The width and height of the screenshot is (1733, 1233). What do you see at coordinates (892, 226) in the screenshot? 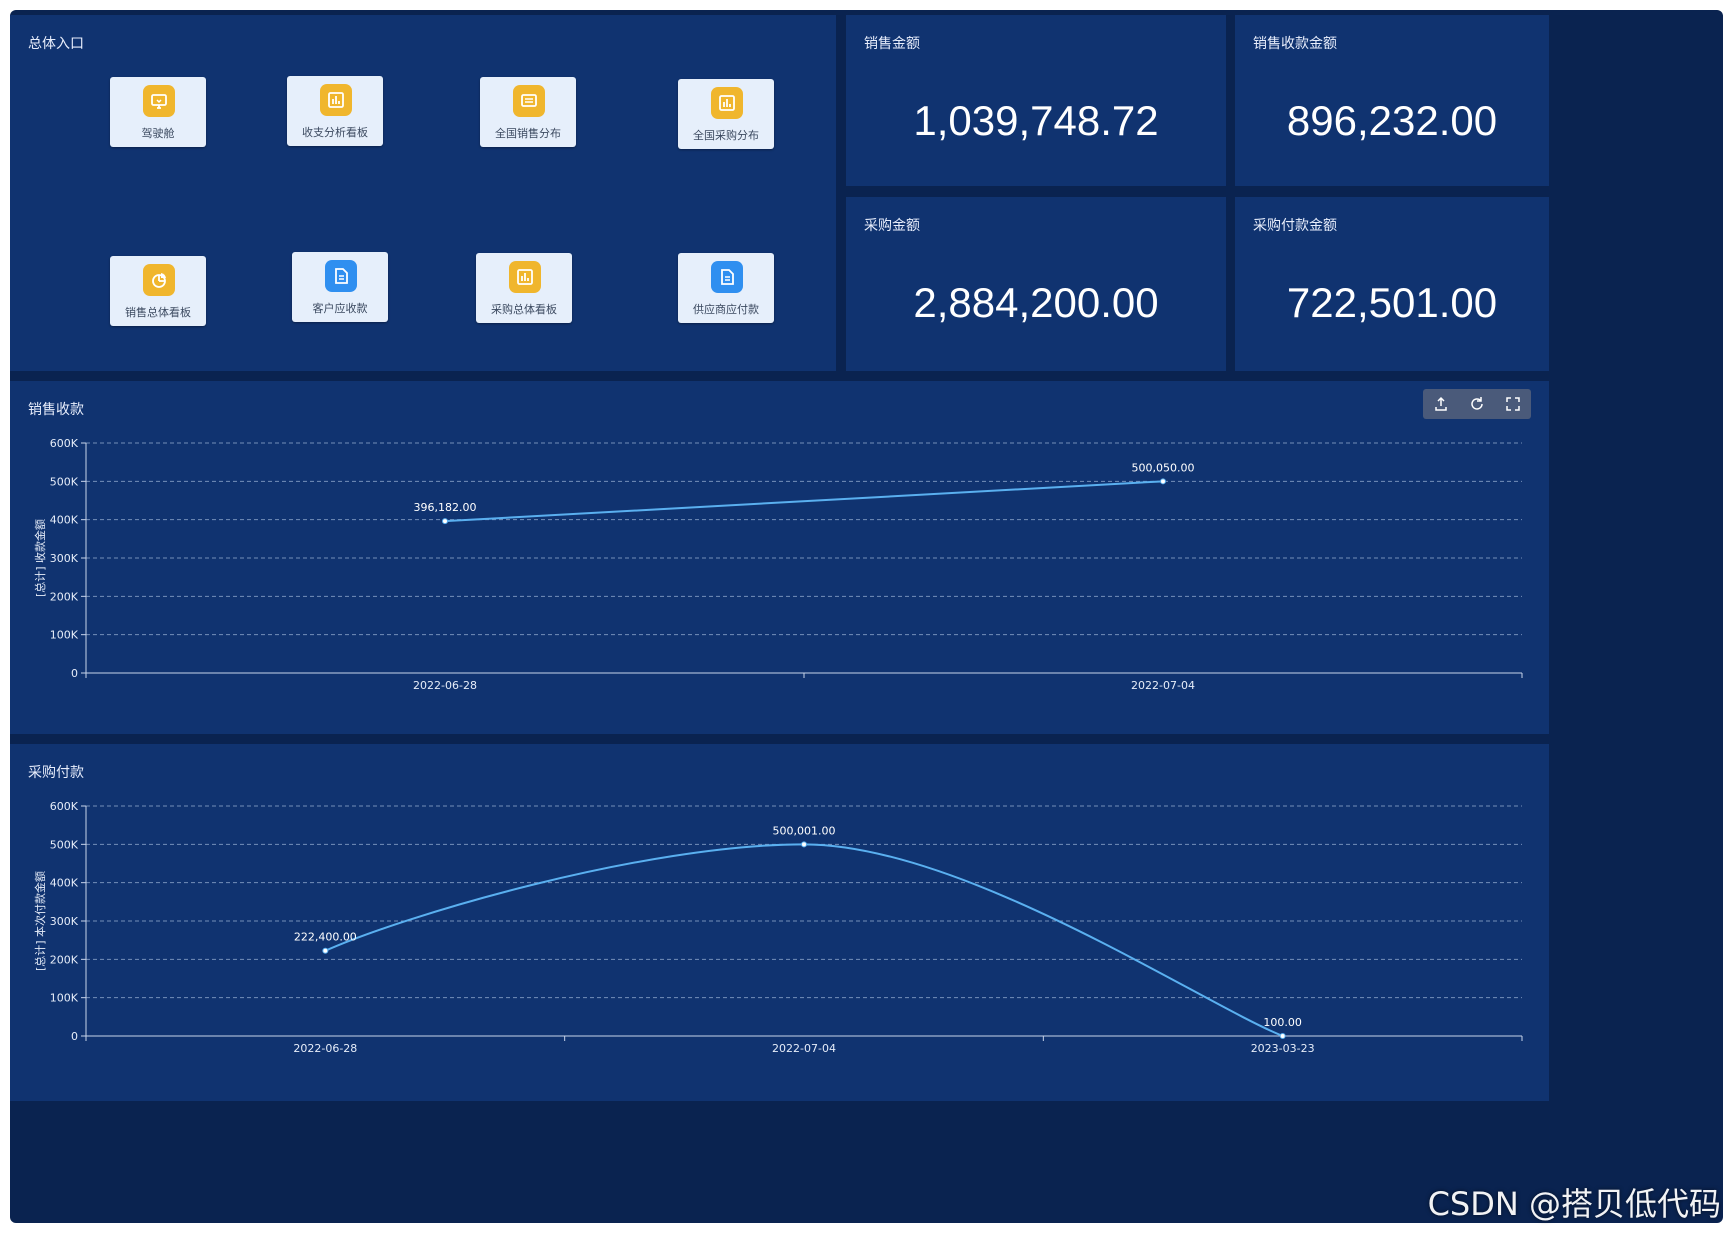
I see `kpi-title: 采购金额` at bounding box center [892, 226].